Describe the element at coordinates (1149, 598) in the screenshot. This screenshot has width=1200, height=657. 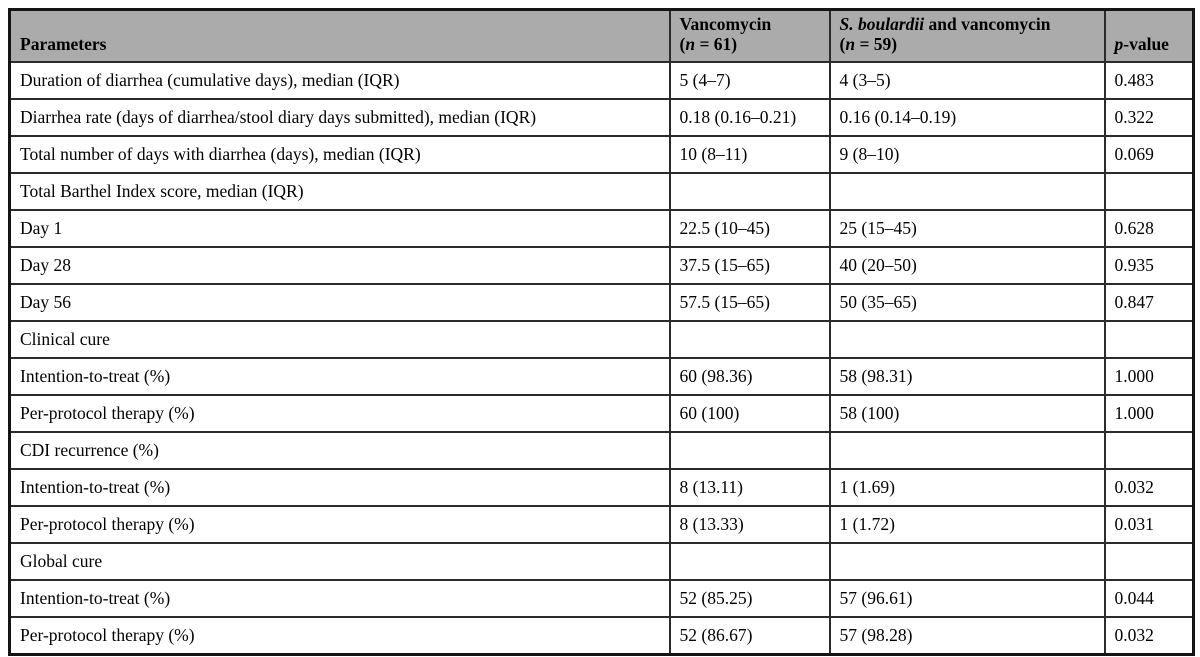
I see `pvalue-cell: 0.044` at that location.